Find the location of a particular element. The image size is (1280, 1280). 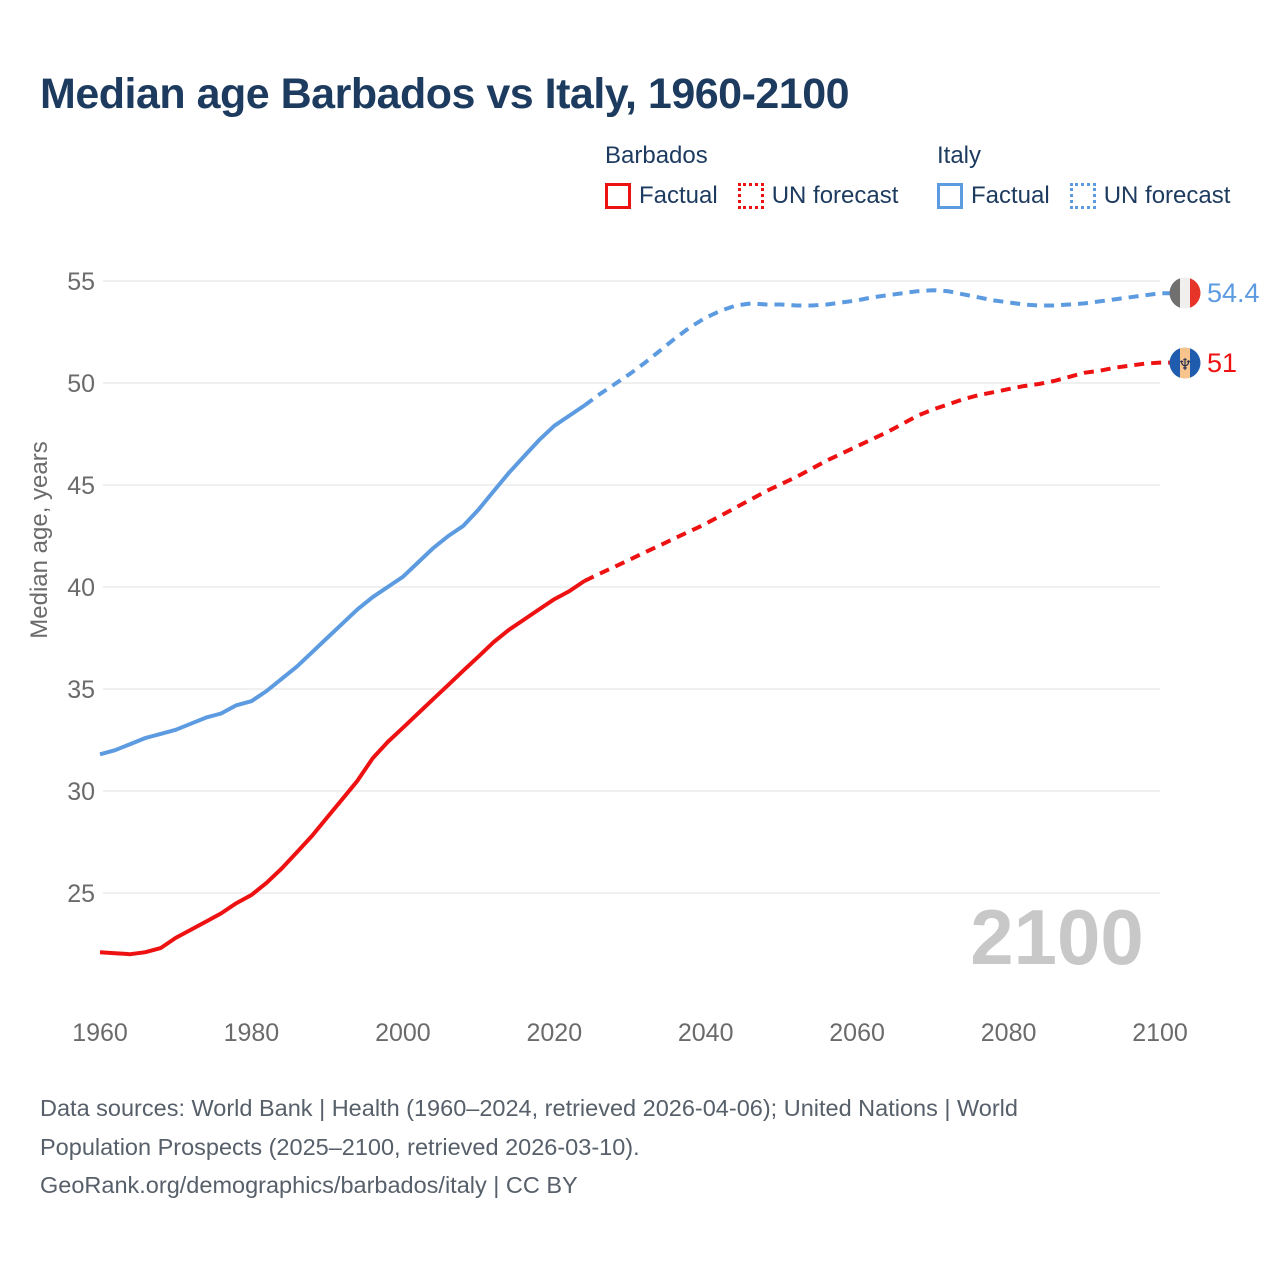

y-tick-label: 40 is located at coordinates (81, 588).